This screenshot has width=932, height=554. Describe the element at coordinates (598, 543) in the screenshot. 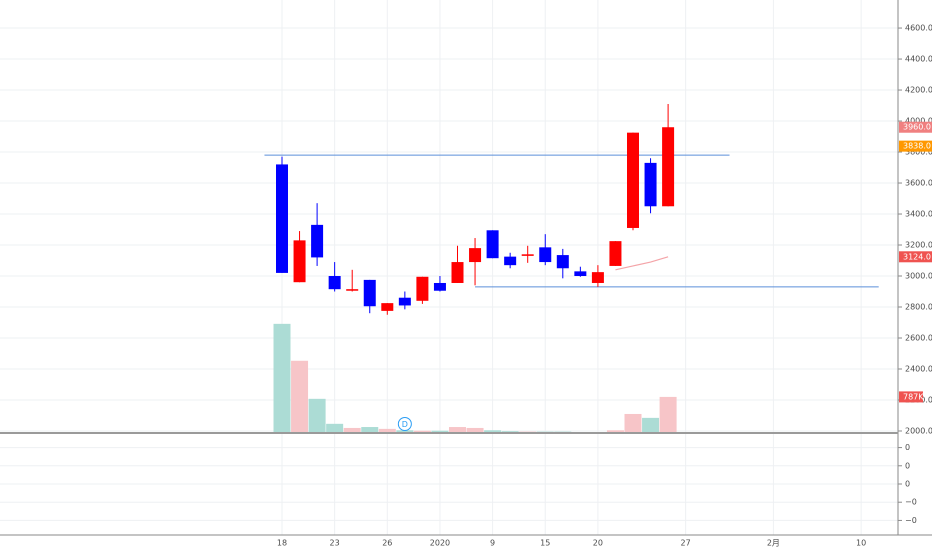

I see `x-tick-label: 20` at that location.